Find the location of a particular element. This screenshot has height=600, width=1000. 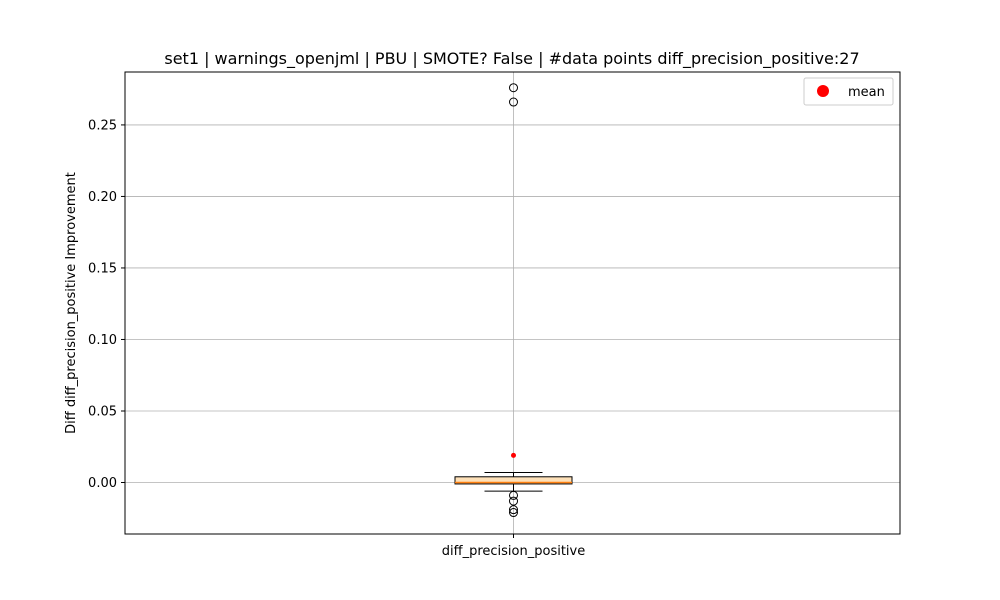

mean-point is located at coordinates (513, 455).